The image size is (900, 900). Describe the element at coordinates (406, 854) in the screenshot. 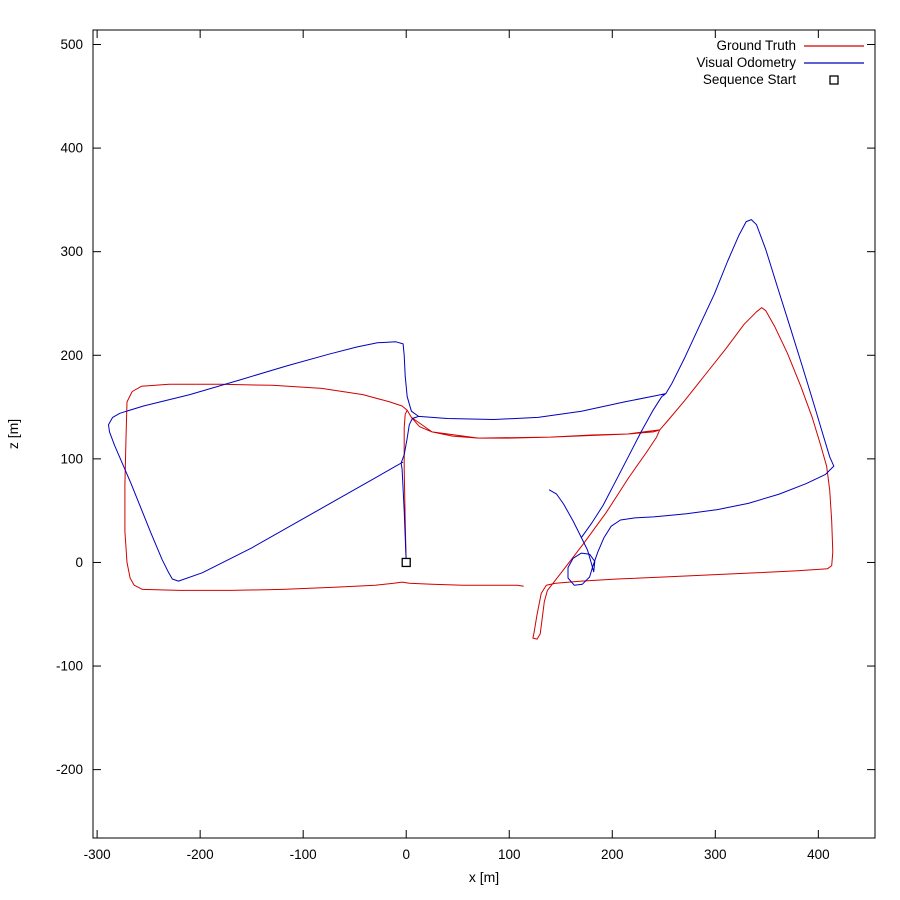

I see `x-tick-label: 0` at that location.